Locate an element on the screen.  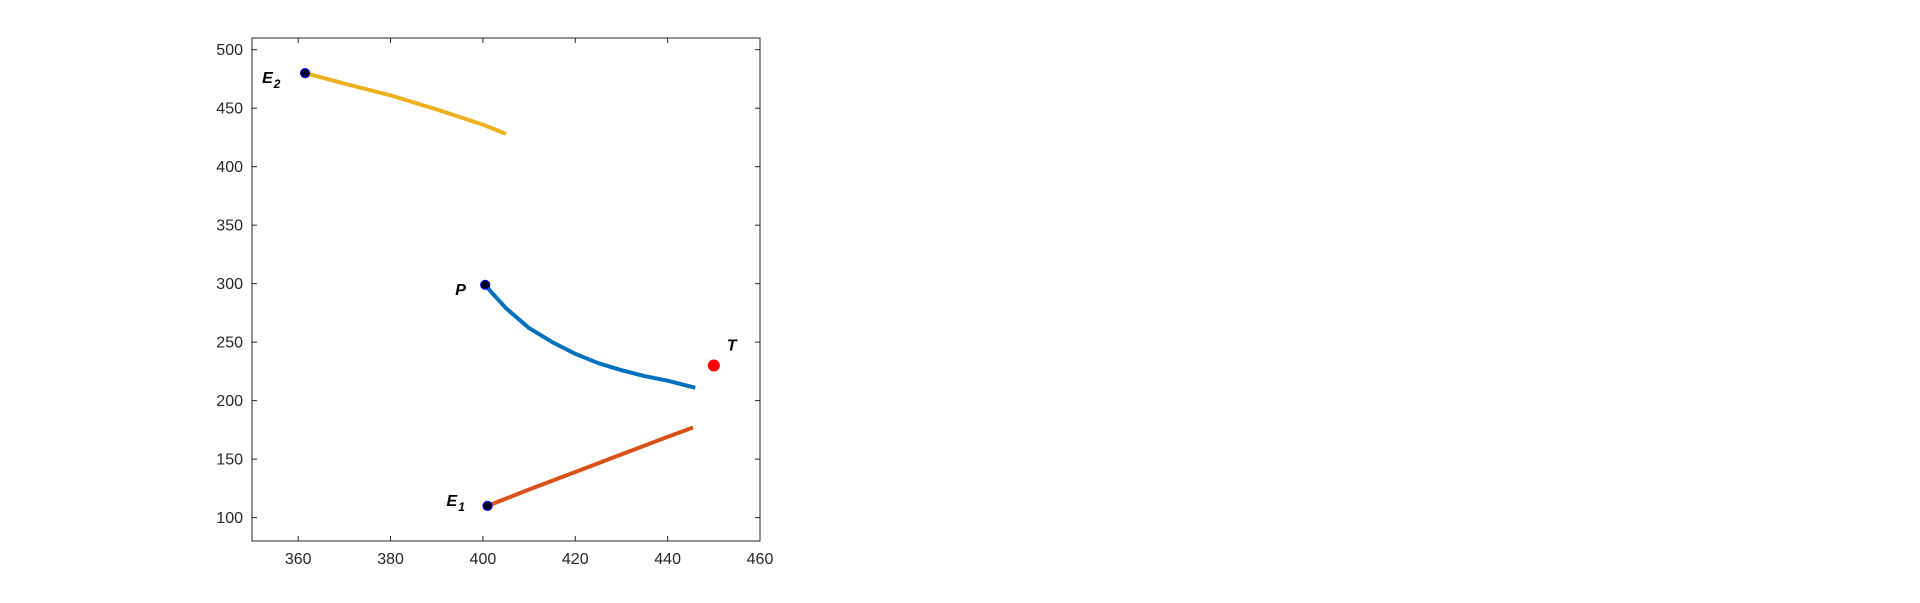
x-tick-label: 380 is located at coordinates (390, 559).